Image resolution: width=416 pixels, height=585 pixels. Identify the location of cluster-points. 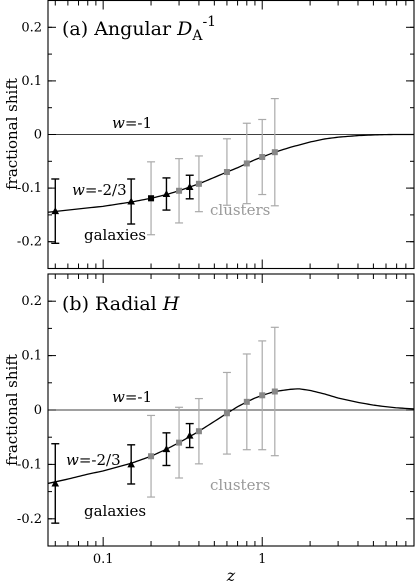
(213, 412).